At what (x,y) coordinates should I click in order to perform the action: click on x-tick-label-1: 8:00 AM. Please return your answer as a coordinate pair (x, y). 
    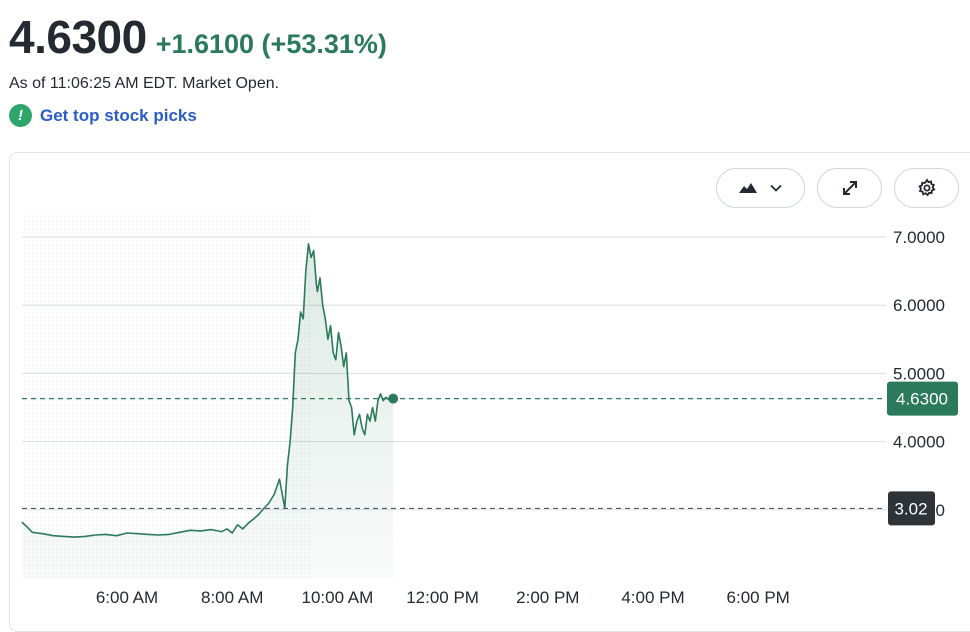
    Looking at the image, I should click on (232, 597).